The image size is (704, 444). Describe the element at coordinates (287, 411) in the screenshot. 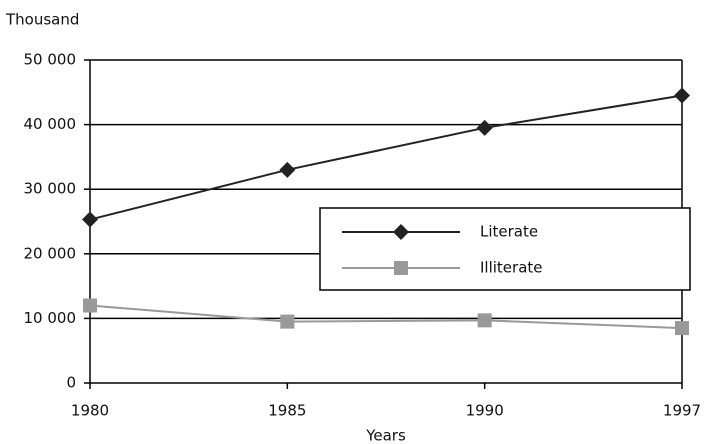

I see `x-tick-label: 1985` at that location.